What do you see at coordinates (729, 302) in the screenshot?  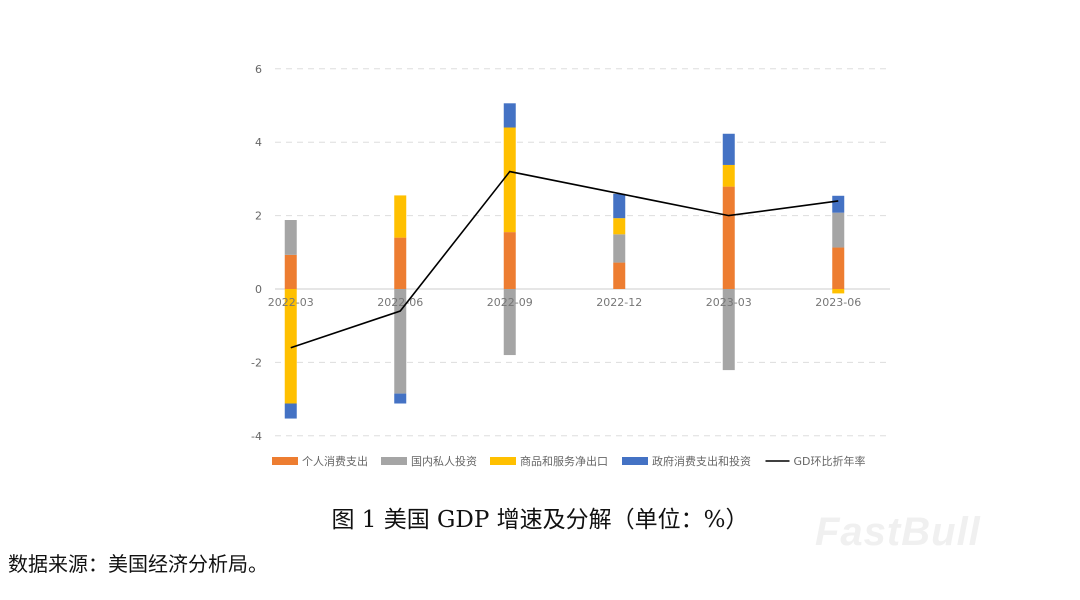 I see `x-tick-label: 2023-03` at bounding box center [729, 302].